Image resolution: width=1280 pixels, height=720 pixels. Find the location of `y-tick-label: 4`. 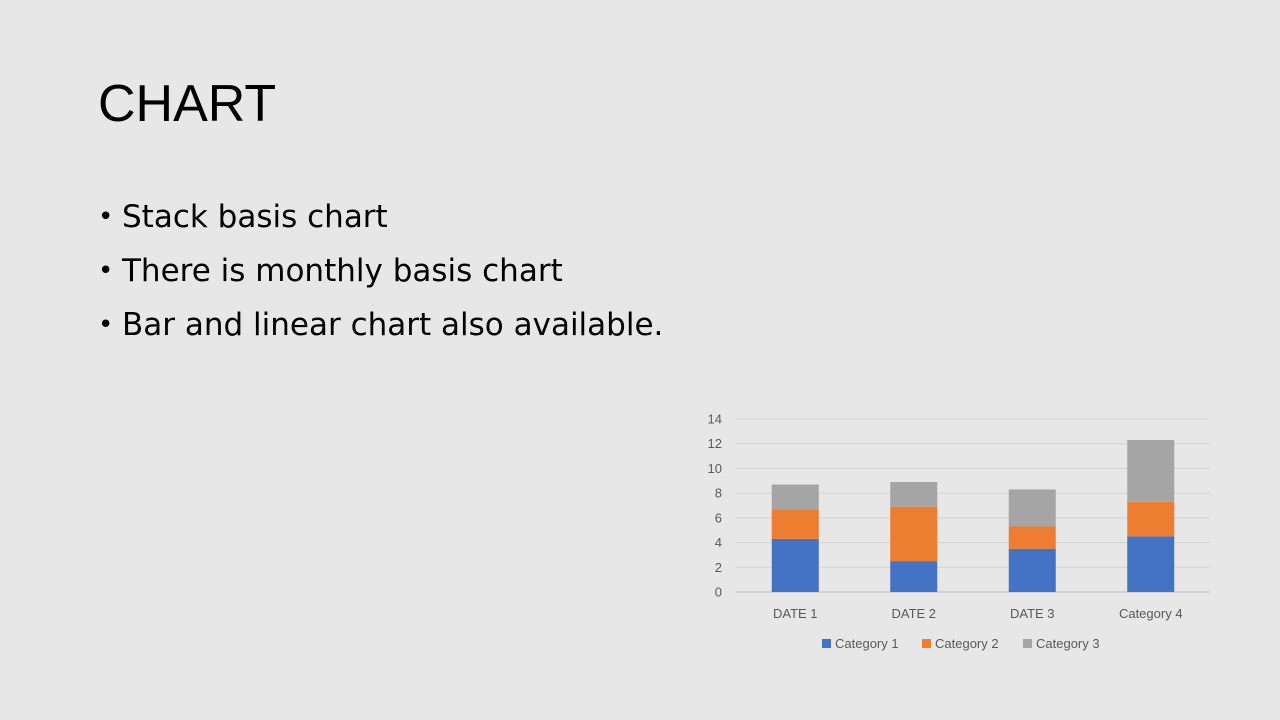

y-tick-label: 4 is located at coordinates (718, 542).